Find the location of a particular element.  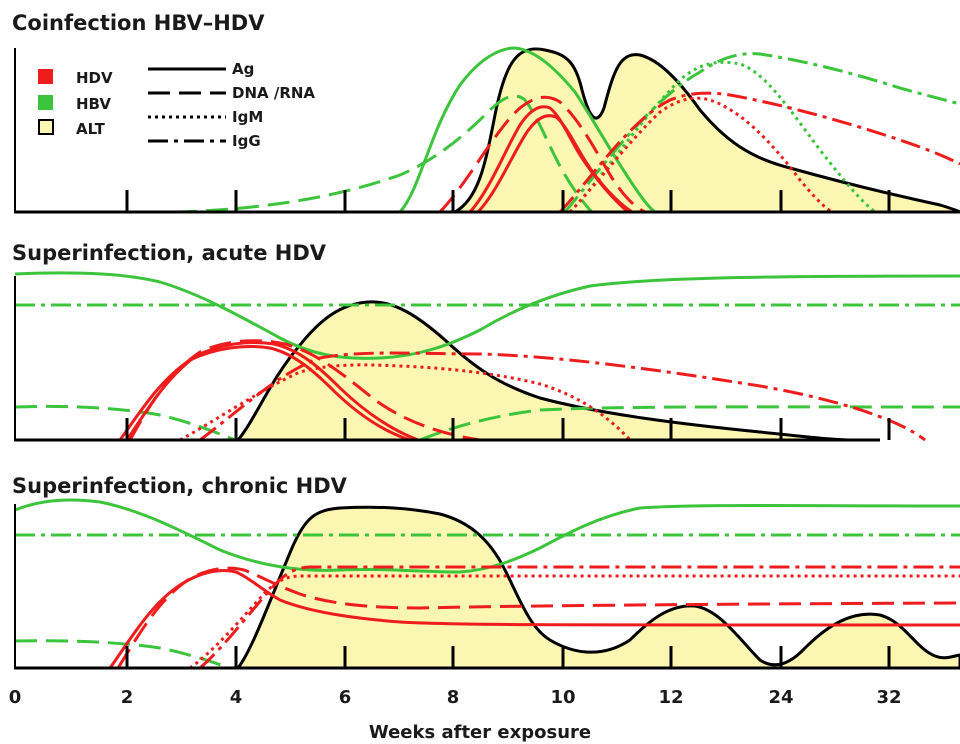

hdv-igm-coinfection is located at coordinates (700, 155).